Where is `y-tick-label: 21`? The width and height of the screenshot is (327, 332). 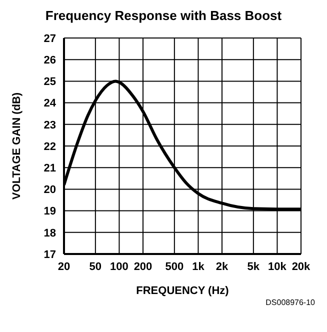 y-tick-label: 21 is located at coordinates (50, 168).